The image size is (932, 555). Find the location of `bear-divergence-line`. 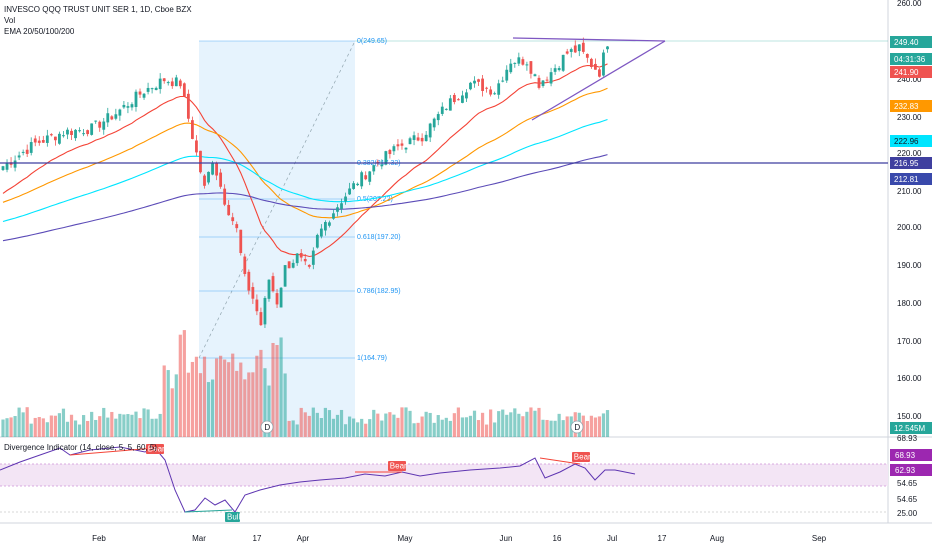

bear-divergence-line is located at coordinates (560, 461).